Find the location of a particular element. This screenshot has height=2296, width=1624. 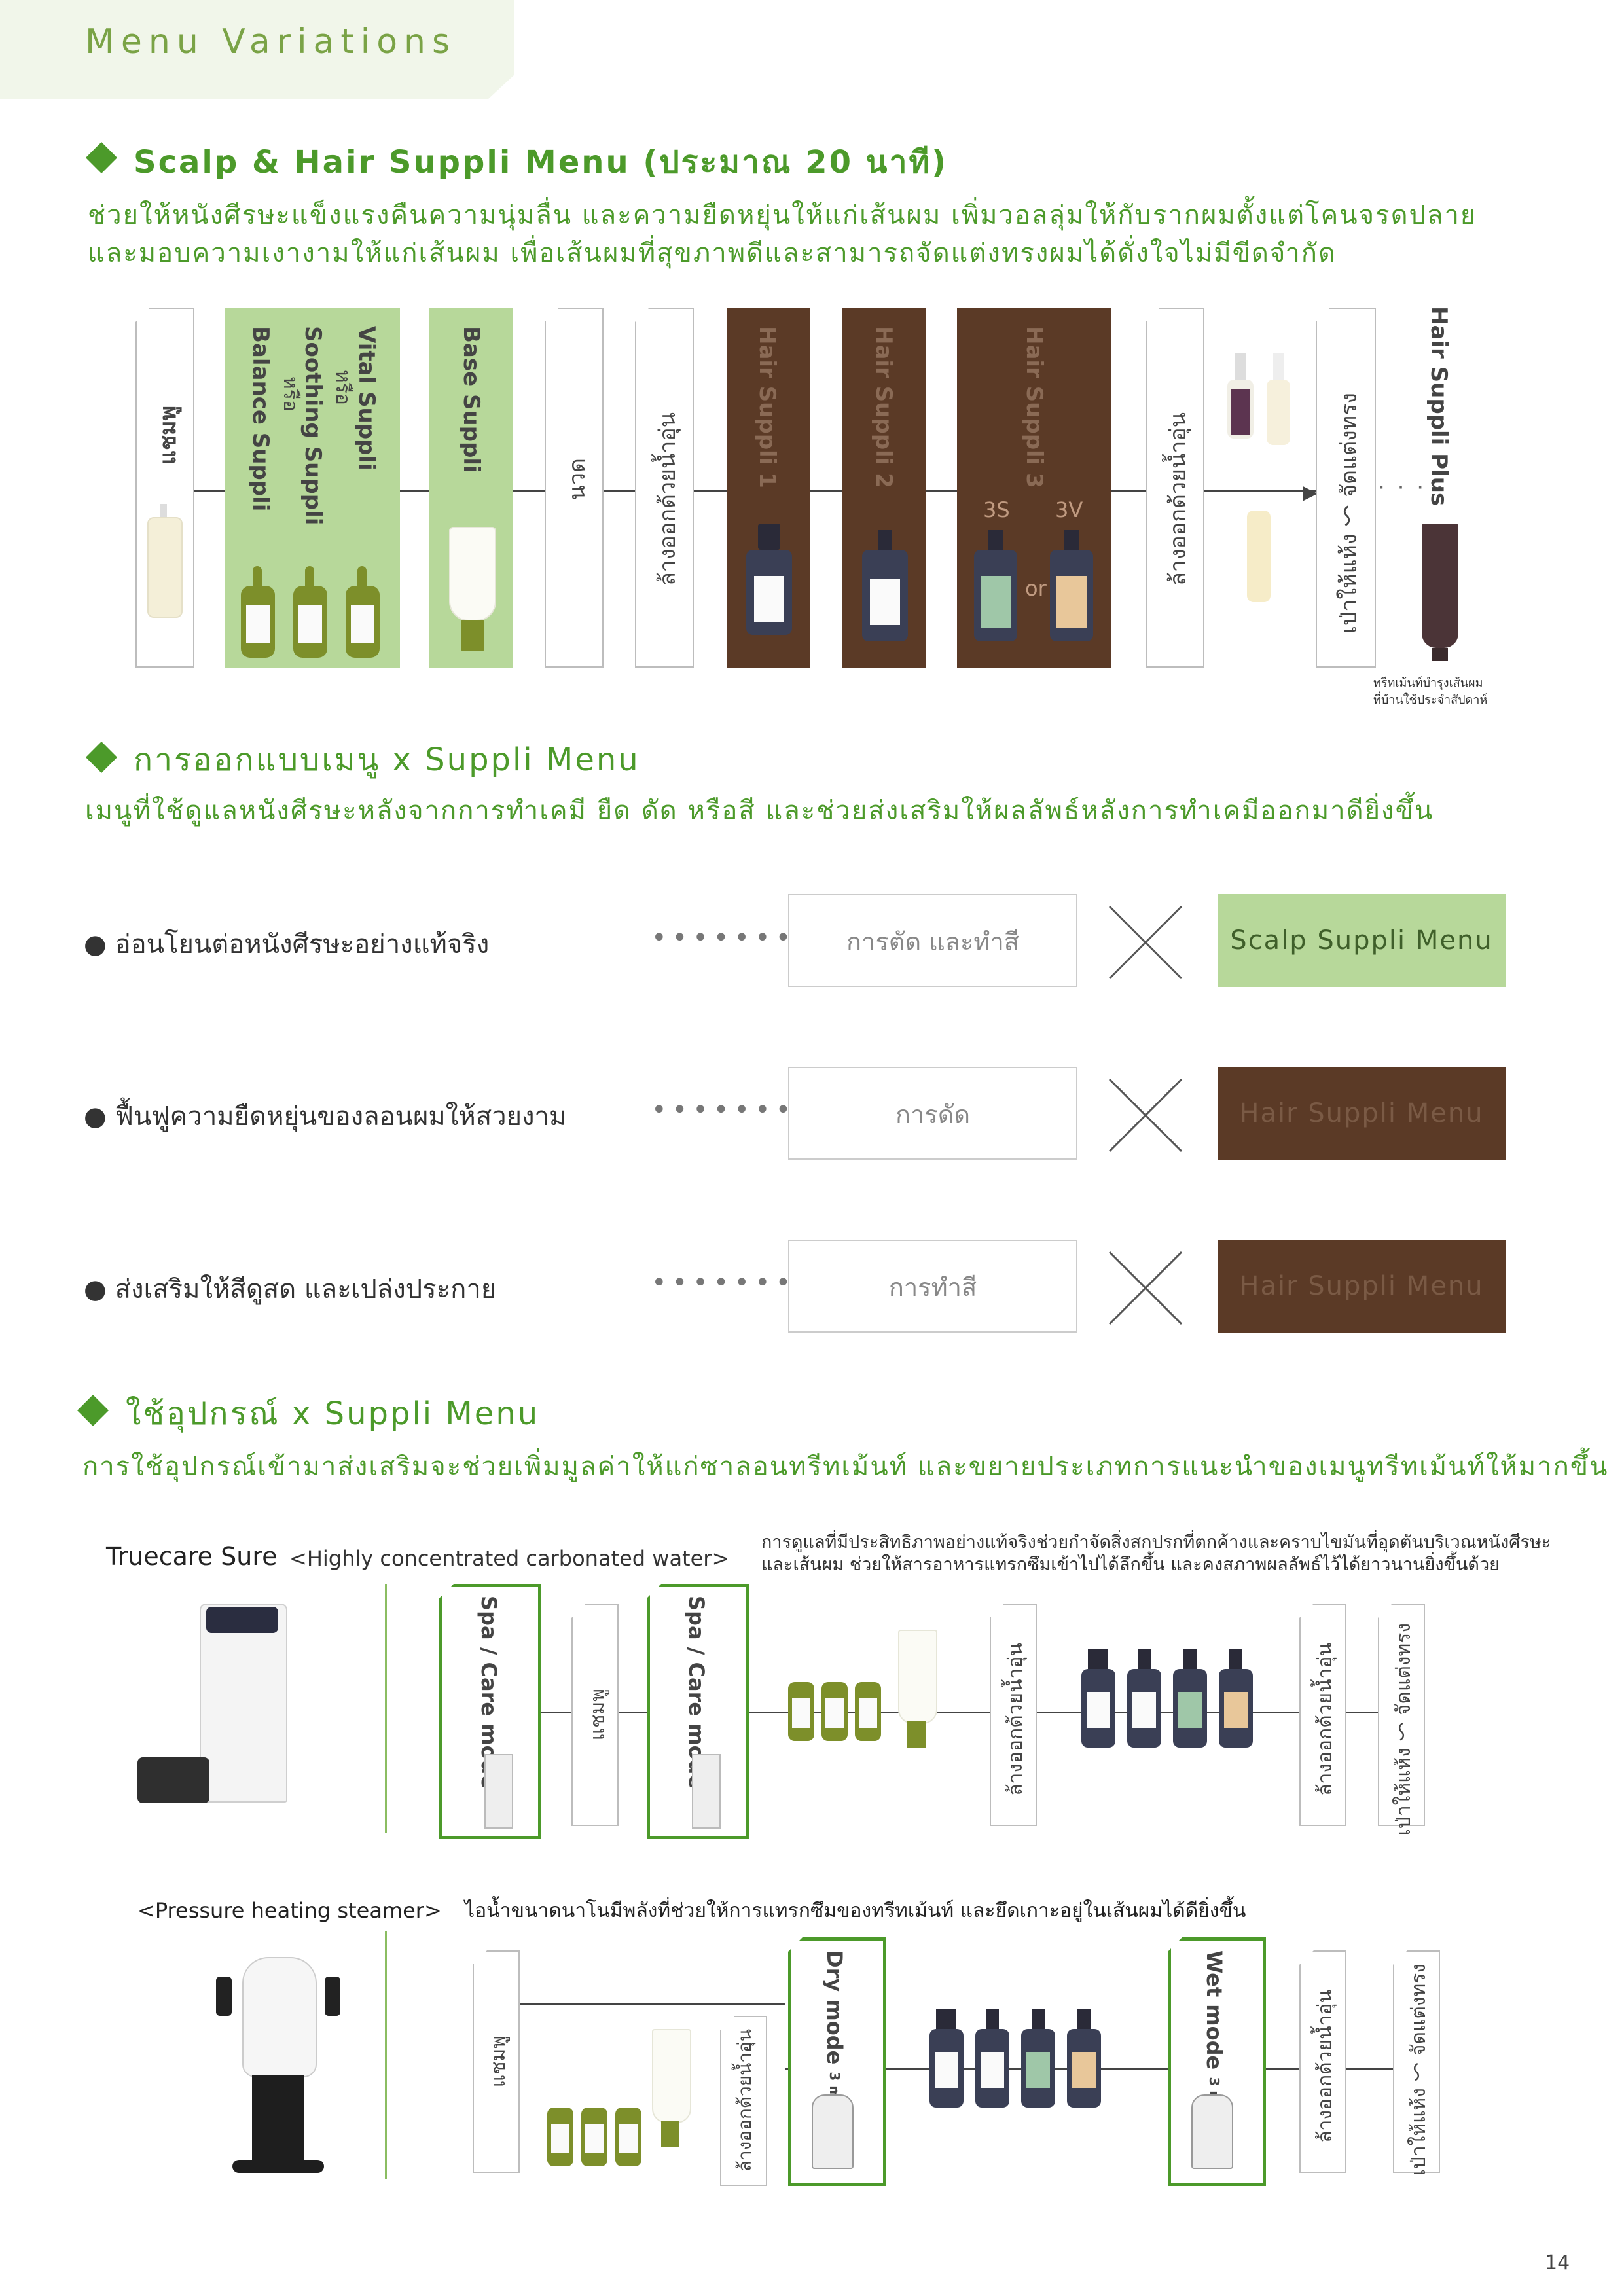

step-massage-label: นวด is located at coordinates (577, 479).